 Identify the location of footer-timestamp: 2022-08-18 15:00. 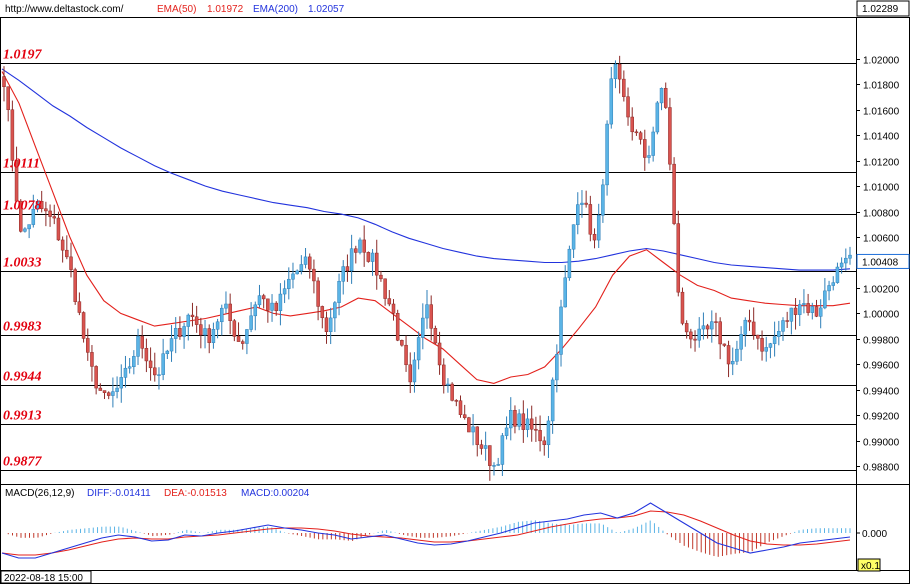
(43, 578).